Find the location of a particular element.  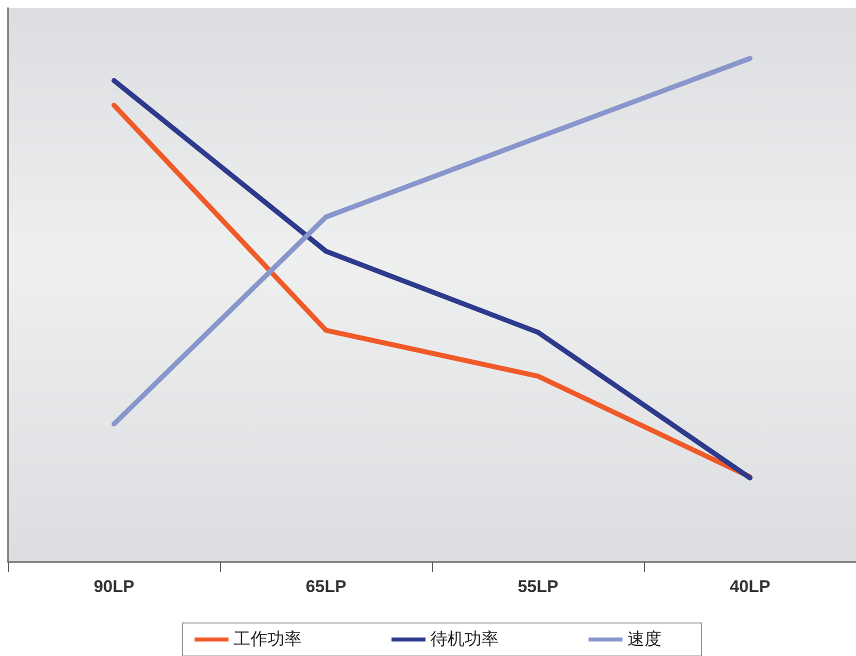

legend-label: 工作功率 is located at coordinates (268, 640).